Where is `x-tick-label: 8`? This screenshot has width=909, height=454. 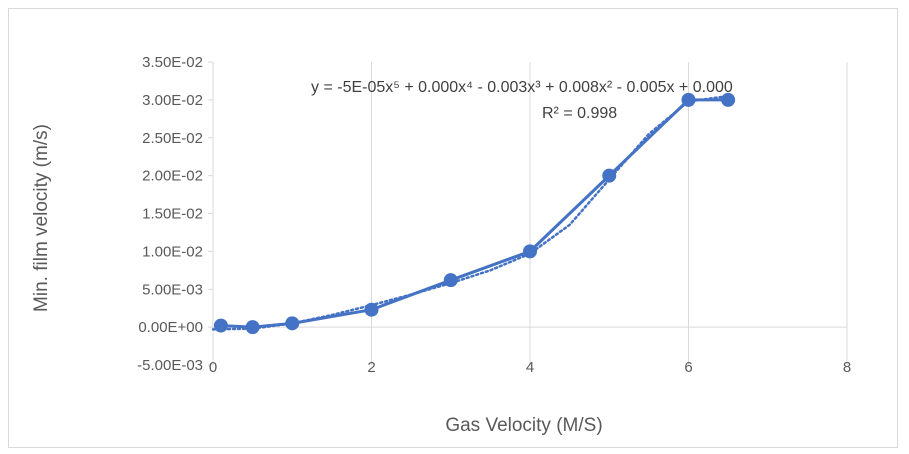 x-tick-label: 8 is located at coordinates (847, 367).